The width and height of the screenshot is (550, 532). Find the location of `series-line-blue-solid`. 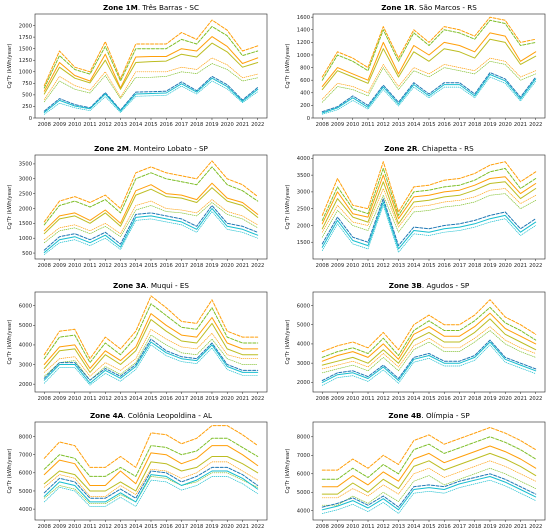

series-line-blue-solid is located at coordinates (151, 95).